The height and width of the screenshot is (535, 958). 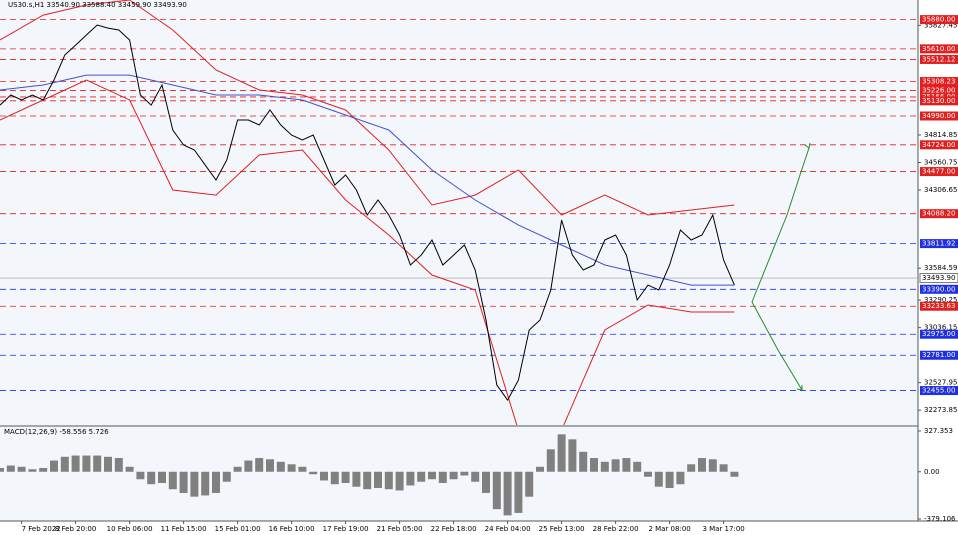 What do you see at coordinates (41, 529) in the screenshot?
I see `x-tick-label: 7 Feb 2022` at bounding box center [41, 529].